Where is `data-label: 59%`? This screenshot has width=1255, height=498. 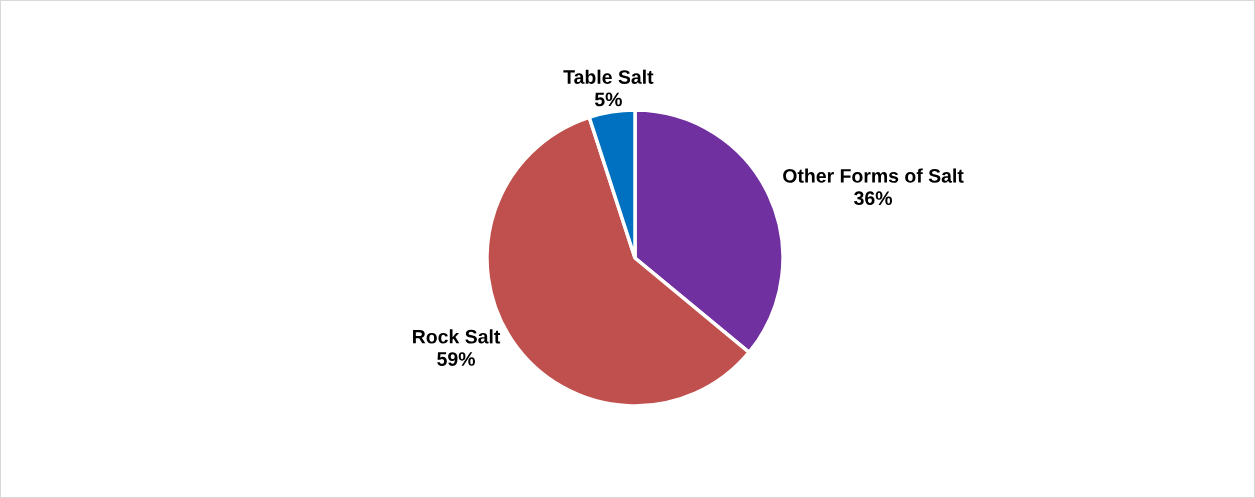 data-label: 59% is located at coordinates (456, 359).